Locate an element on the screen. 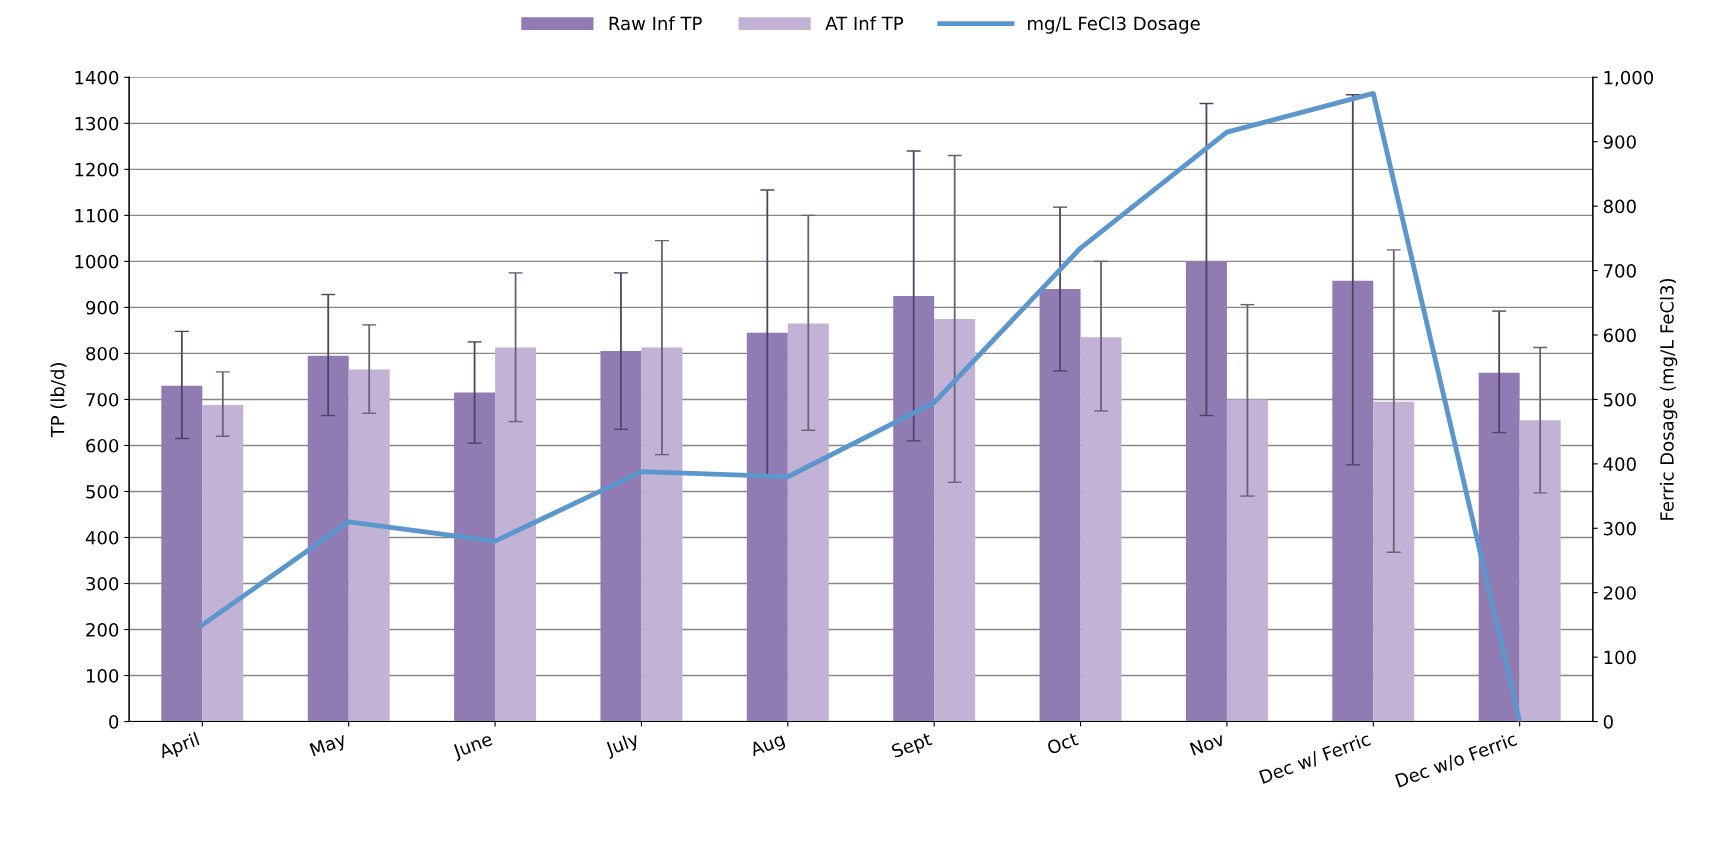 This screenshot has width=1722, height=859. x-tick-label: Sept is located at coordinates (912, 746).